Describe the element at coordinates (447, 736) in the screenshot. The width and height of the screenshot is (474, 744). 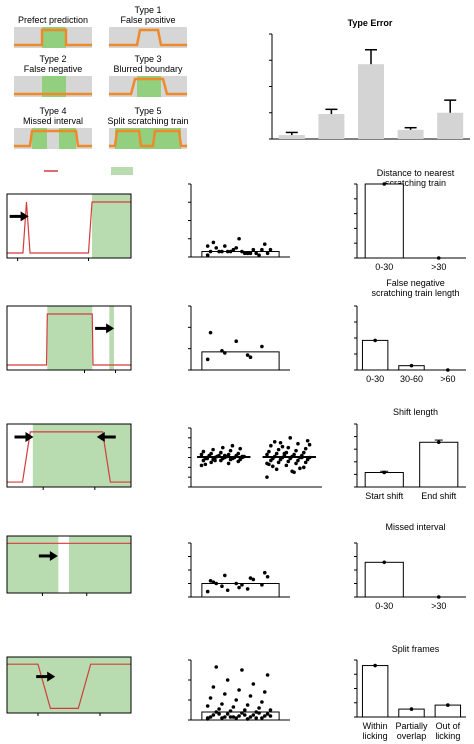
I see `label-line: licking` at that location.